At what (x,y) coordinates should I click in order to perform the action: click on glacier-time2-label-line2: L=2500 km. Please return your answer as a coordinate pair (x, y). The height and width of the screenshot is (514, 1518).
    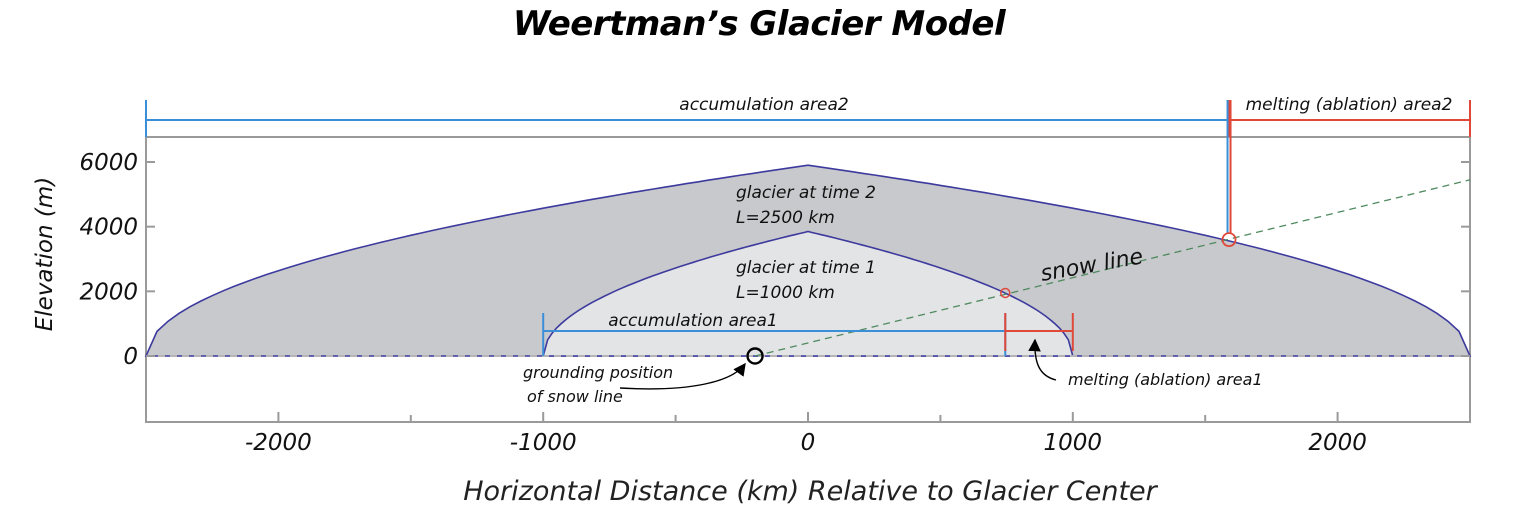
    Looking at the image, I should click on (785, 218).